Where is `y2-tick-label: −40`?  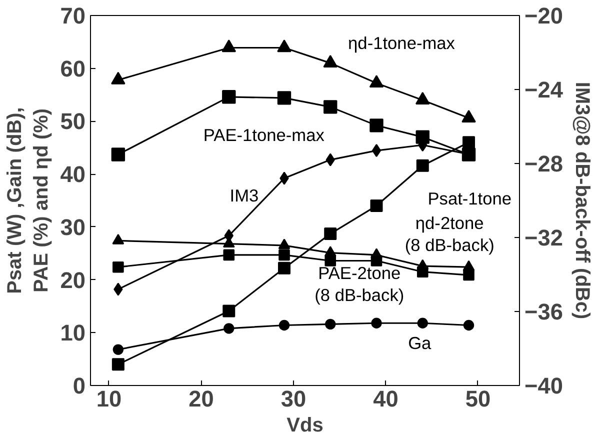 y2-tick-label: −40 is located at coordinates (543, 385).